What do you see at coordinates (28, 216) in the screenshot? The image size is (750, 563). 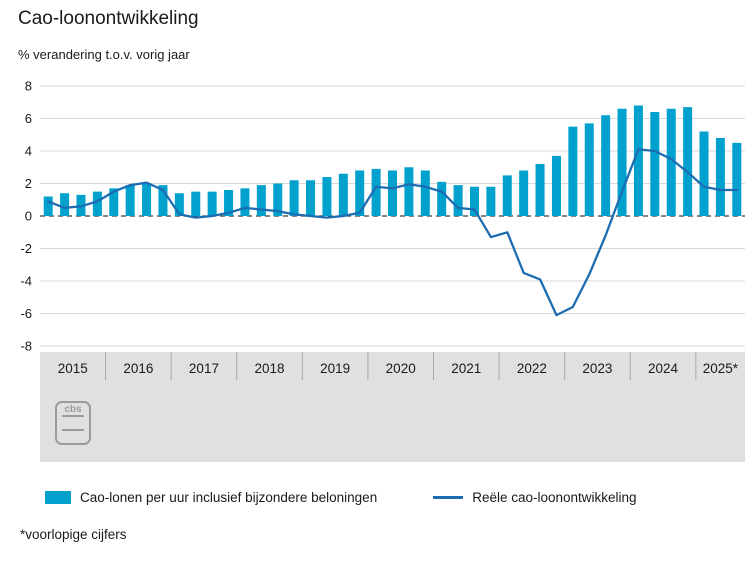 I see `y-axis-tick-label: 0` at bounding box center [28, 216].